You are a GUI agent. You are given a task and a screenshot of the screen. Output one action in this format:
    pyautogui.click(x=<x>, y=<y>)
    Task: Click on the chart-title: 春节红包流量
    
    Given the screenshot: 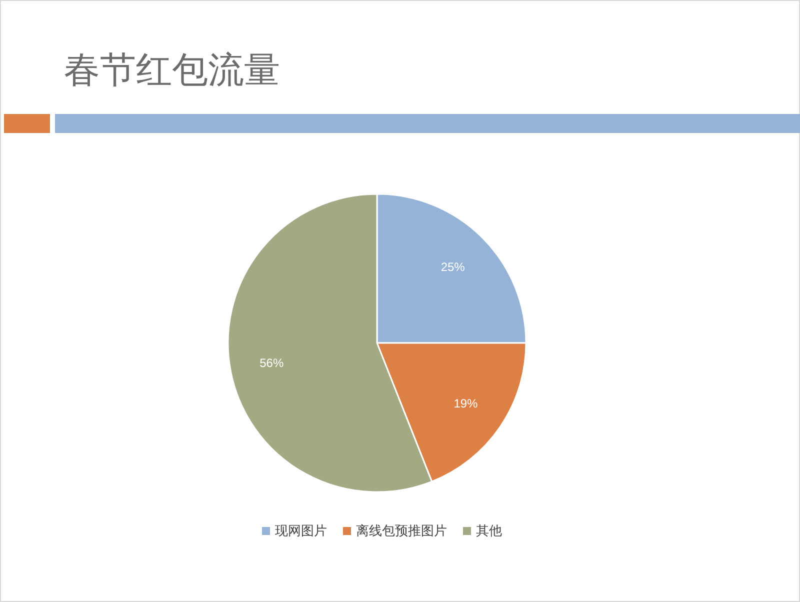 What is the action you would take?
    pyautogui.click(x=172, y=69)
    